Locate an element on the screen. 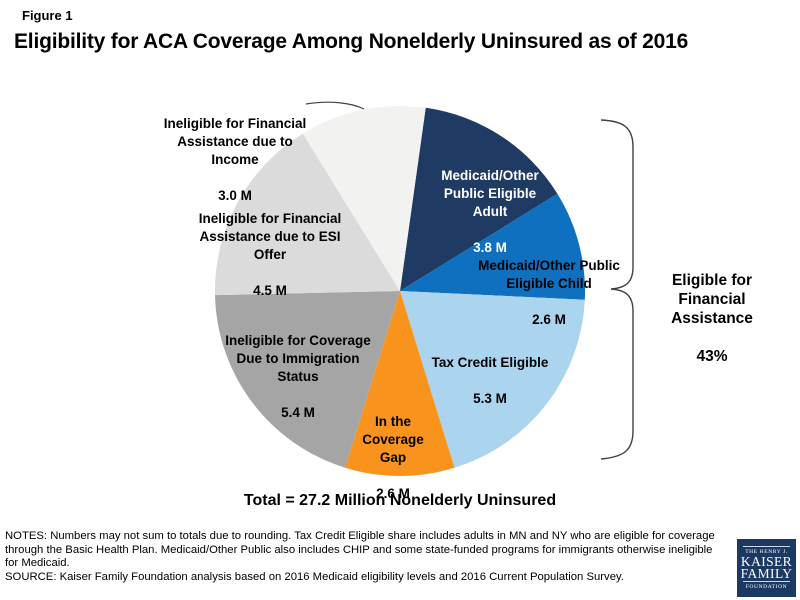  slice-label-text: Tax Credit Eligible is located at coordinates (490, 362).